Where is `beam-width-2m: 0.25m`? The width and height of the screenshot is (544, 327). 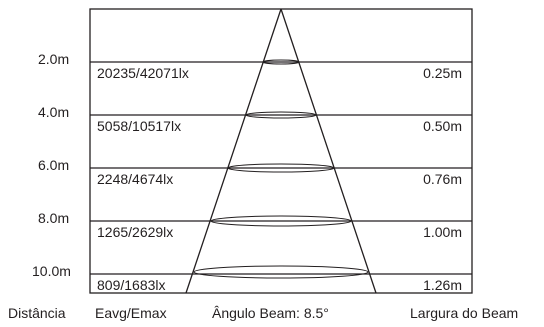
beam-width-2m: 0.25m is located at coordinates (442, 73).